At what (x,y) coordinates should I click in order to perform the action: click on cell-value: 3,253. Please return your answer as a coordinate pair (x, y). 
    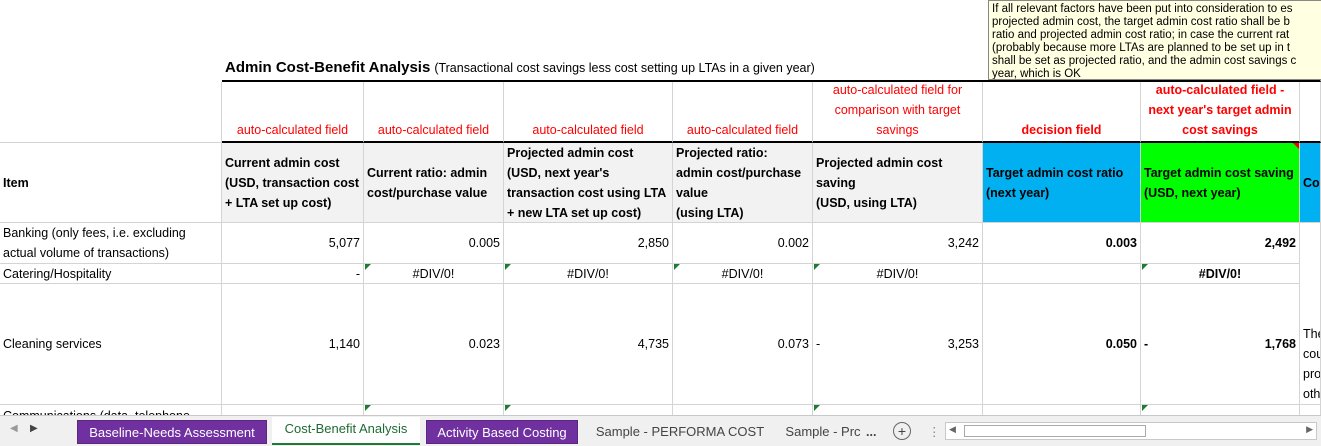
    Looking at the image, I should click on (963, 344).